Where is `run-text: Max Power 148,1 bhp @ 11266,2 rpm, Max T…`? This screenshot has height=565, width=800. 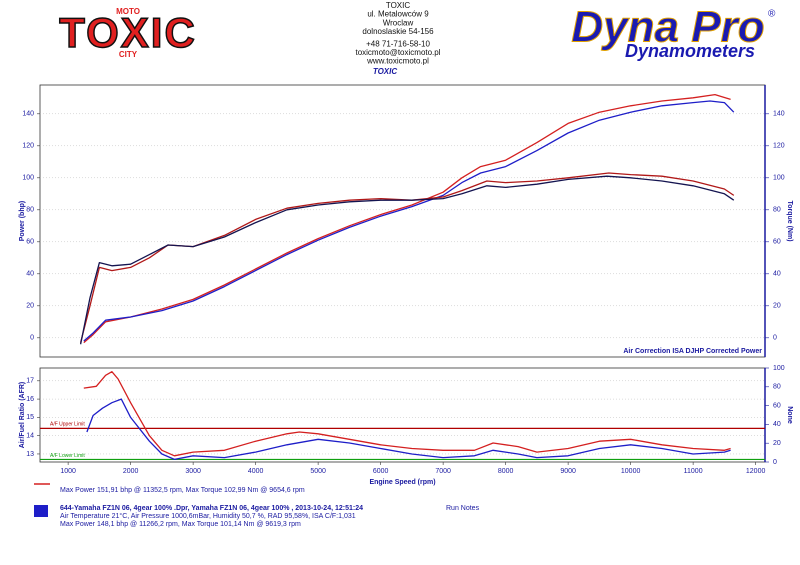
run-text: Max Power 148,1 bhp @ 11266,2 rpm, Max T… is located at coordinates (180, 524).